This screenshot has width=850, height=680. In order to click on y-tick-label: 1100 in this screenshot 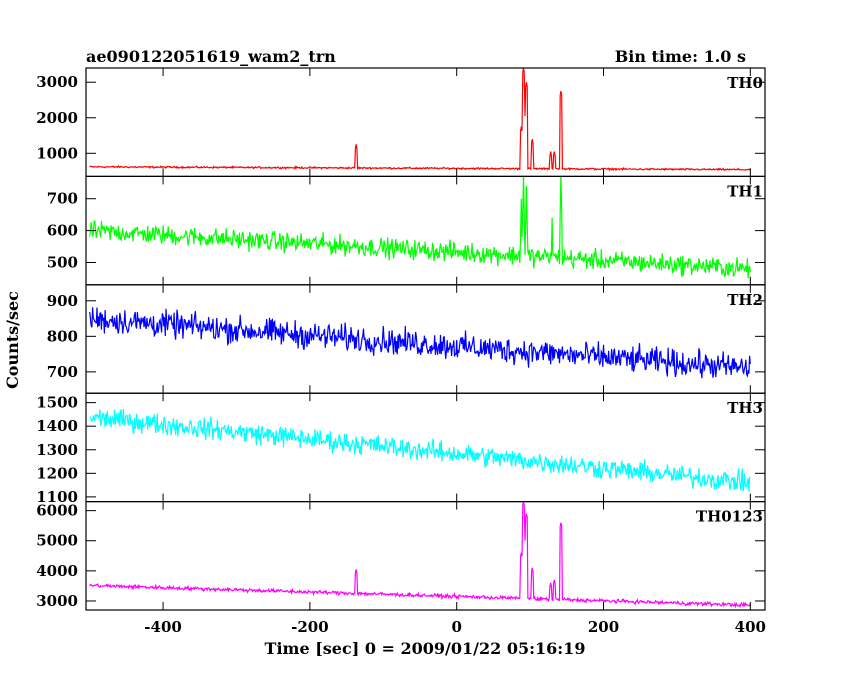, I will do `click(57, 497)`.